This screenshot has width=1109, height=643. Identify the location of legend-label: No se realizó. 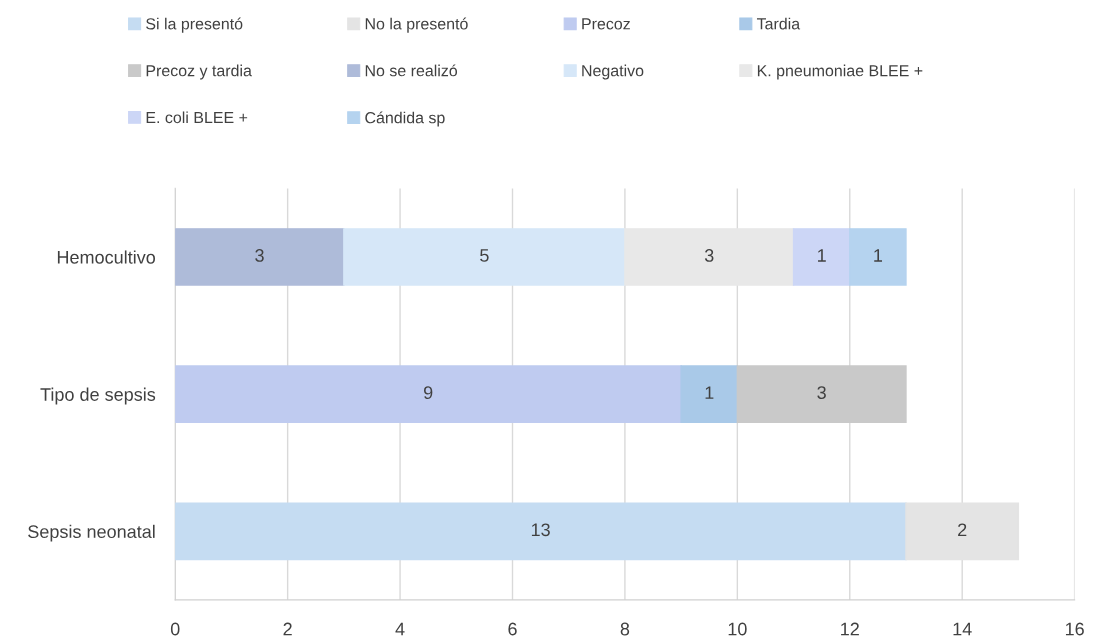
(411, 70).